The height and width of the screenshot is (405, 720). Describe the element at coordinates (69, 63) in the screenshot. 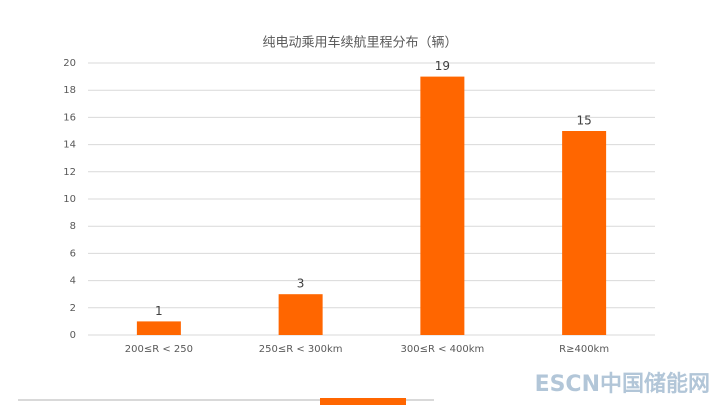

I see `y-tick-label: 20` at that location.